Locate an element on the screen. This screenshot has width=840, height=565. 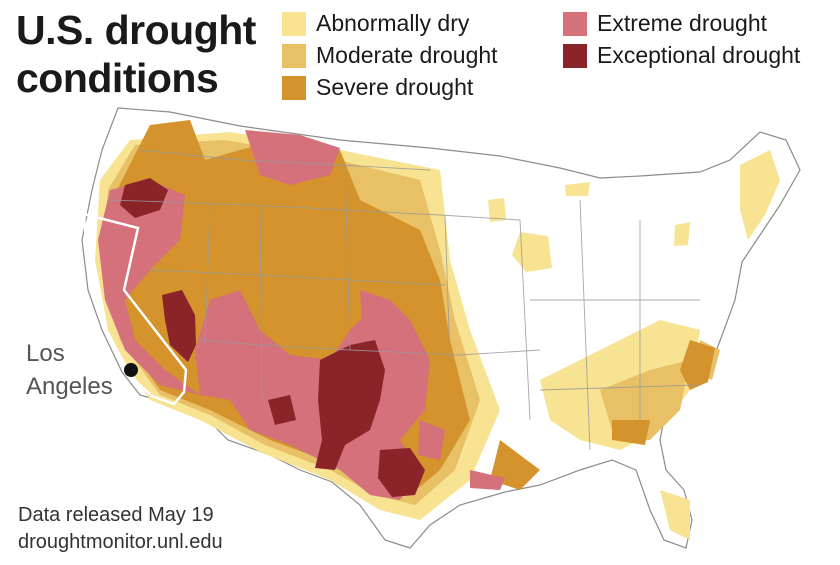
legend-label: Moderate drought is located at coordinates (407, 55).